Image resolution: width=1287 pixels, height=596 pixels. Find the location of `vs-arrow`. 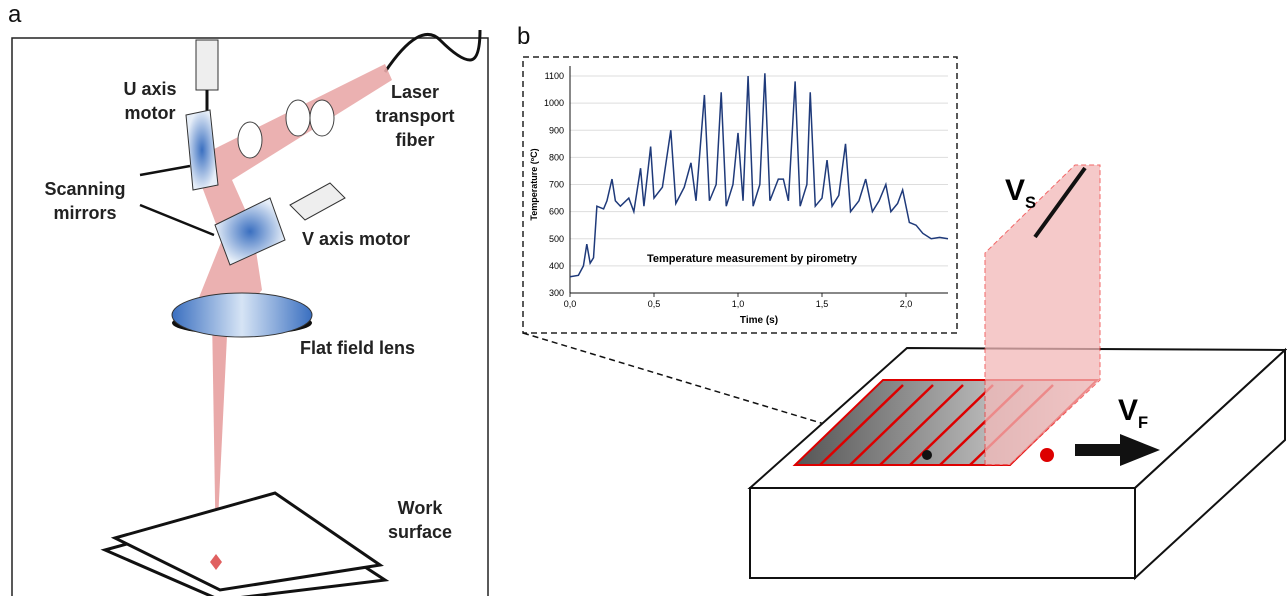

vs-arrow is located at coordinates (1060, 202).